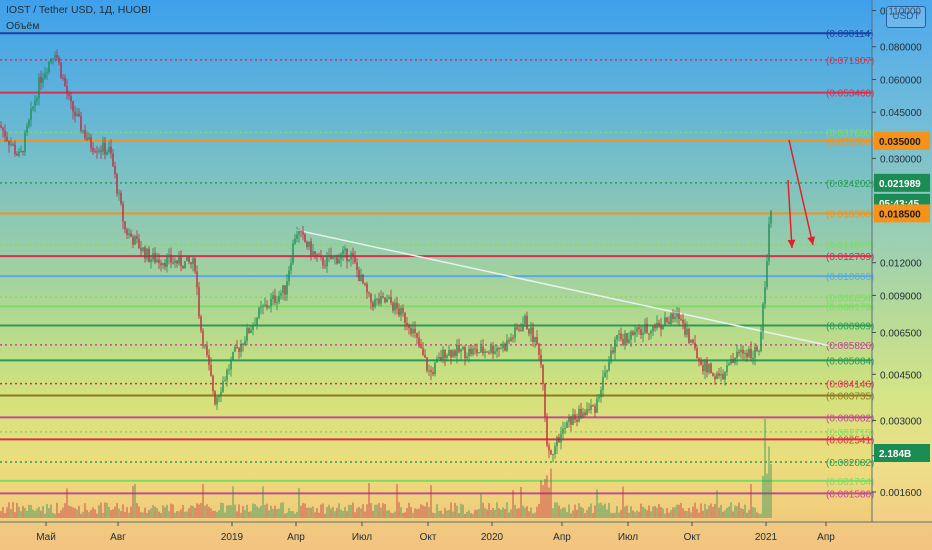 This screenshot has width=932, height=550. What do you see at coordinates (850, 133) in the screenshot?
I see `level-label: (0.037680)` at bounding box center [850, 133].